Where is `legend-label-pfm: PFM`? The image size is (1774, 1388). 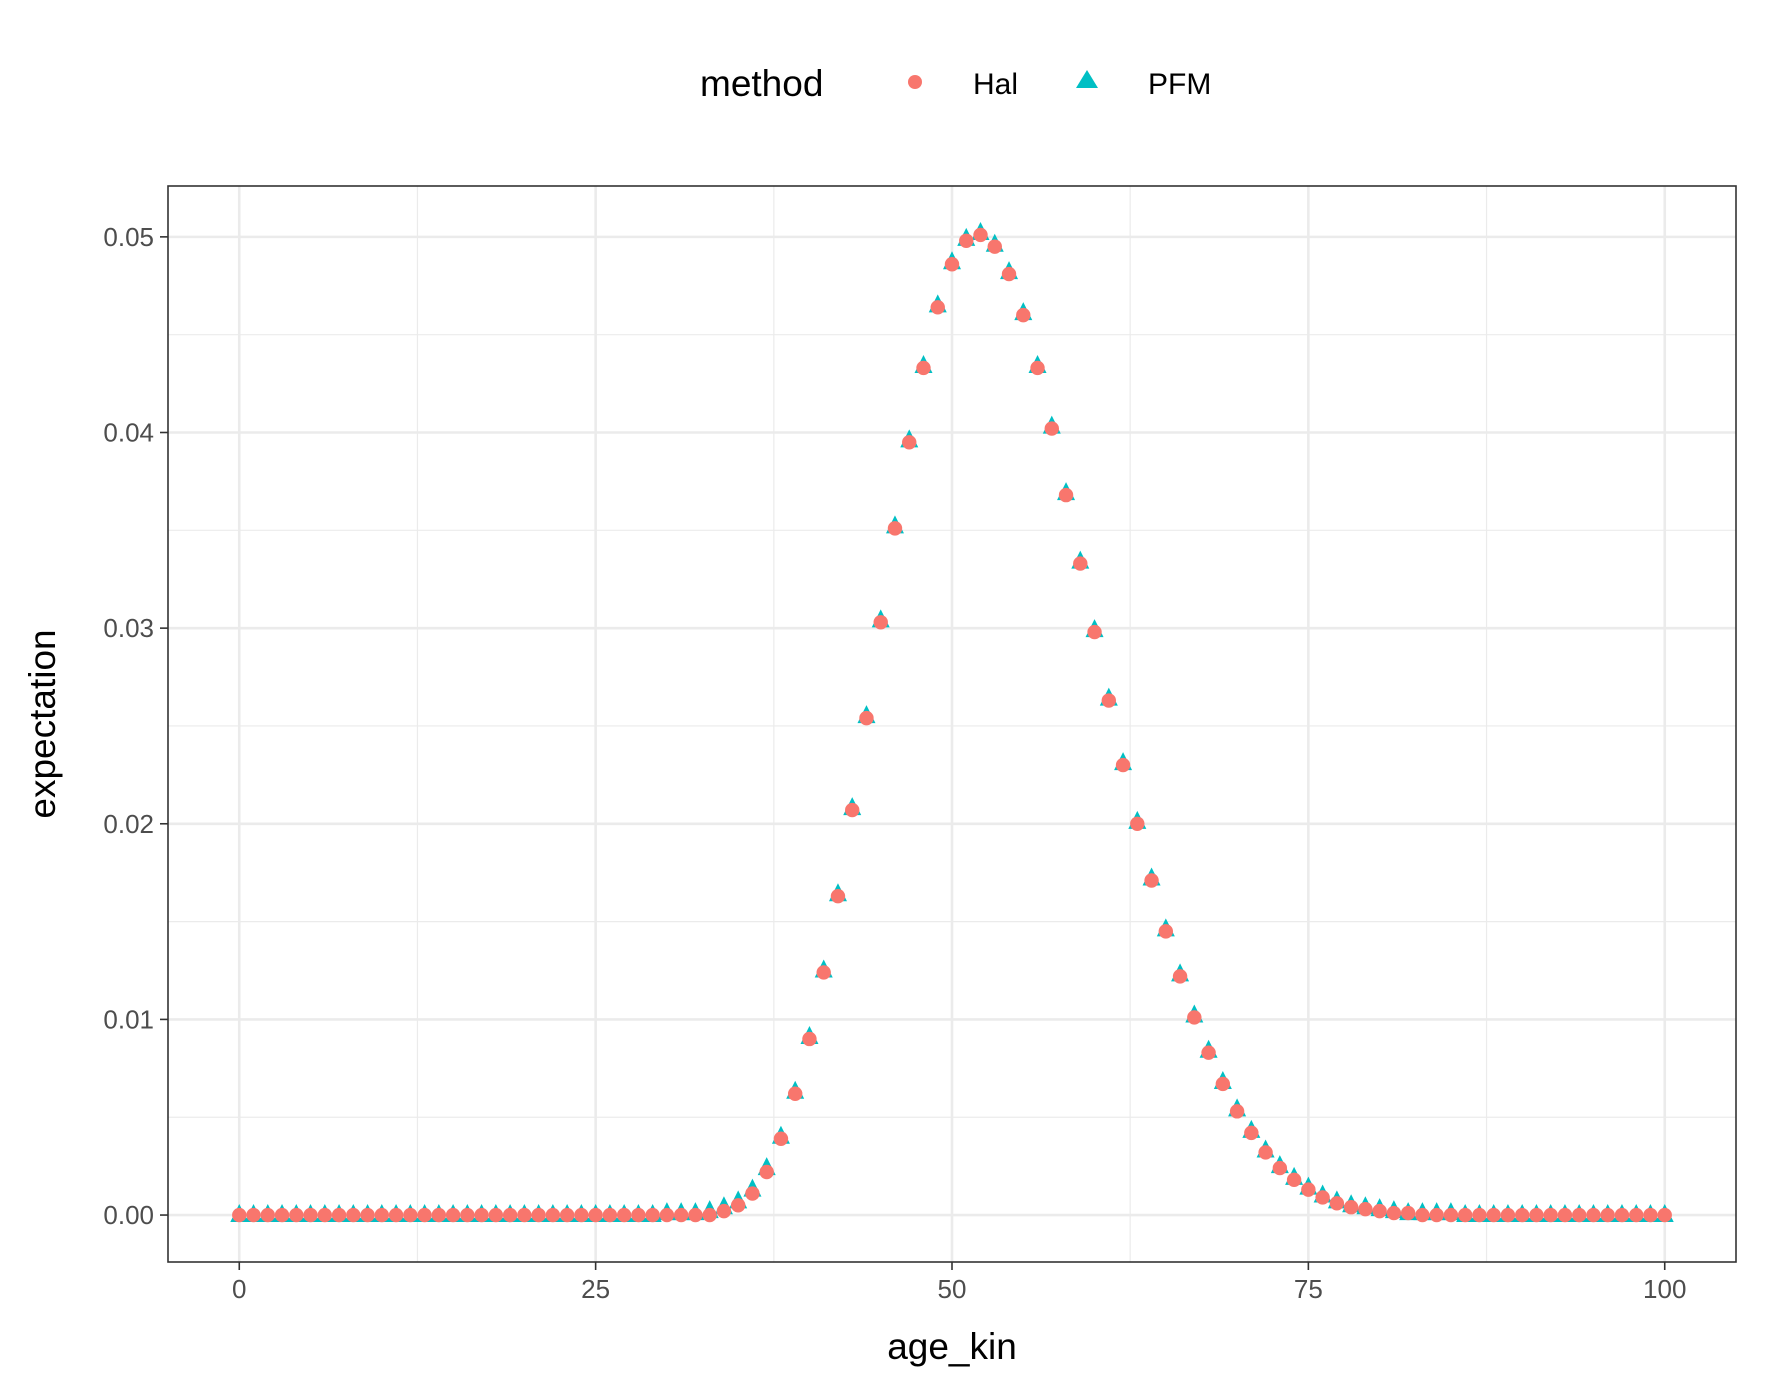 legend-label-pfm: PFM is located at coordinates (1179, 84).